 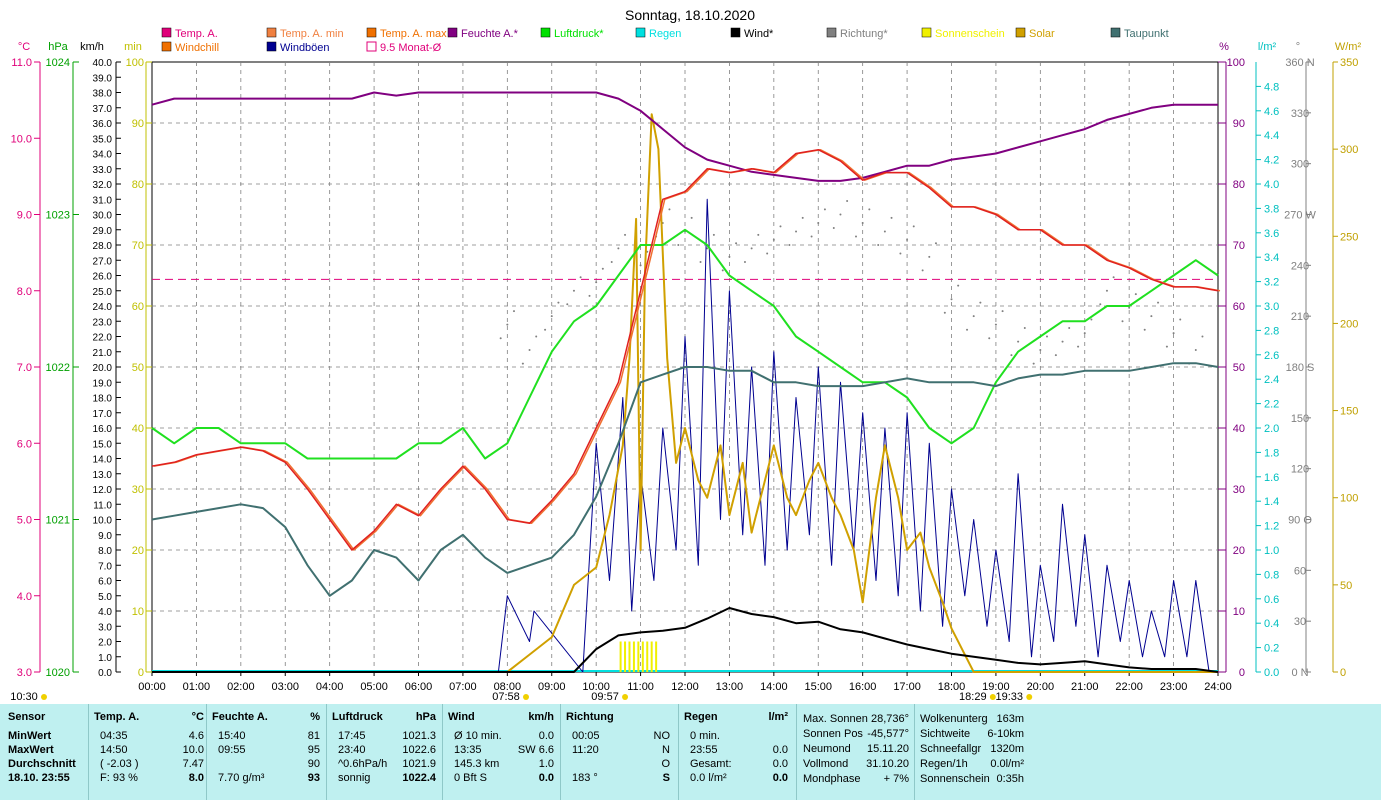 What do you see at coordinates (241, 778) in the screenshot?
I see `feuchte-row-label: 7.70 g/m³` at bounding box center [241, 778].